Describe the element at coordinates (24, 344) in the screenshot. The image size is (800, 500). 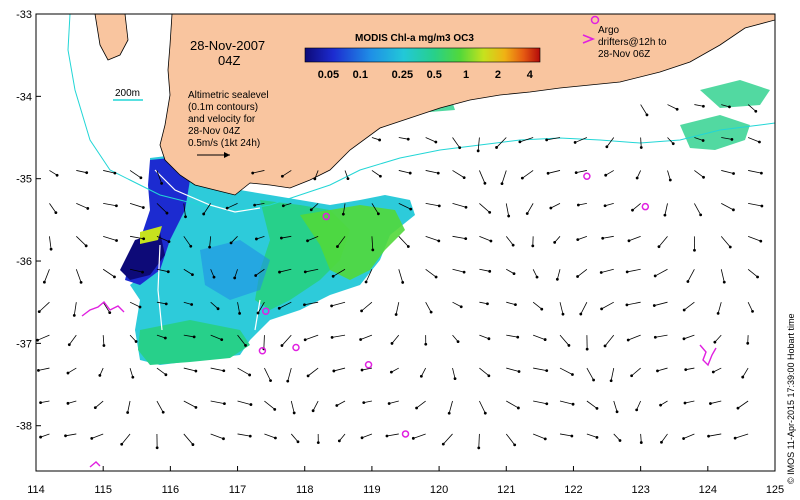
I see `lat-tick-label: -37` at that location.